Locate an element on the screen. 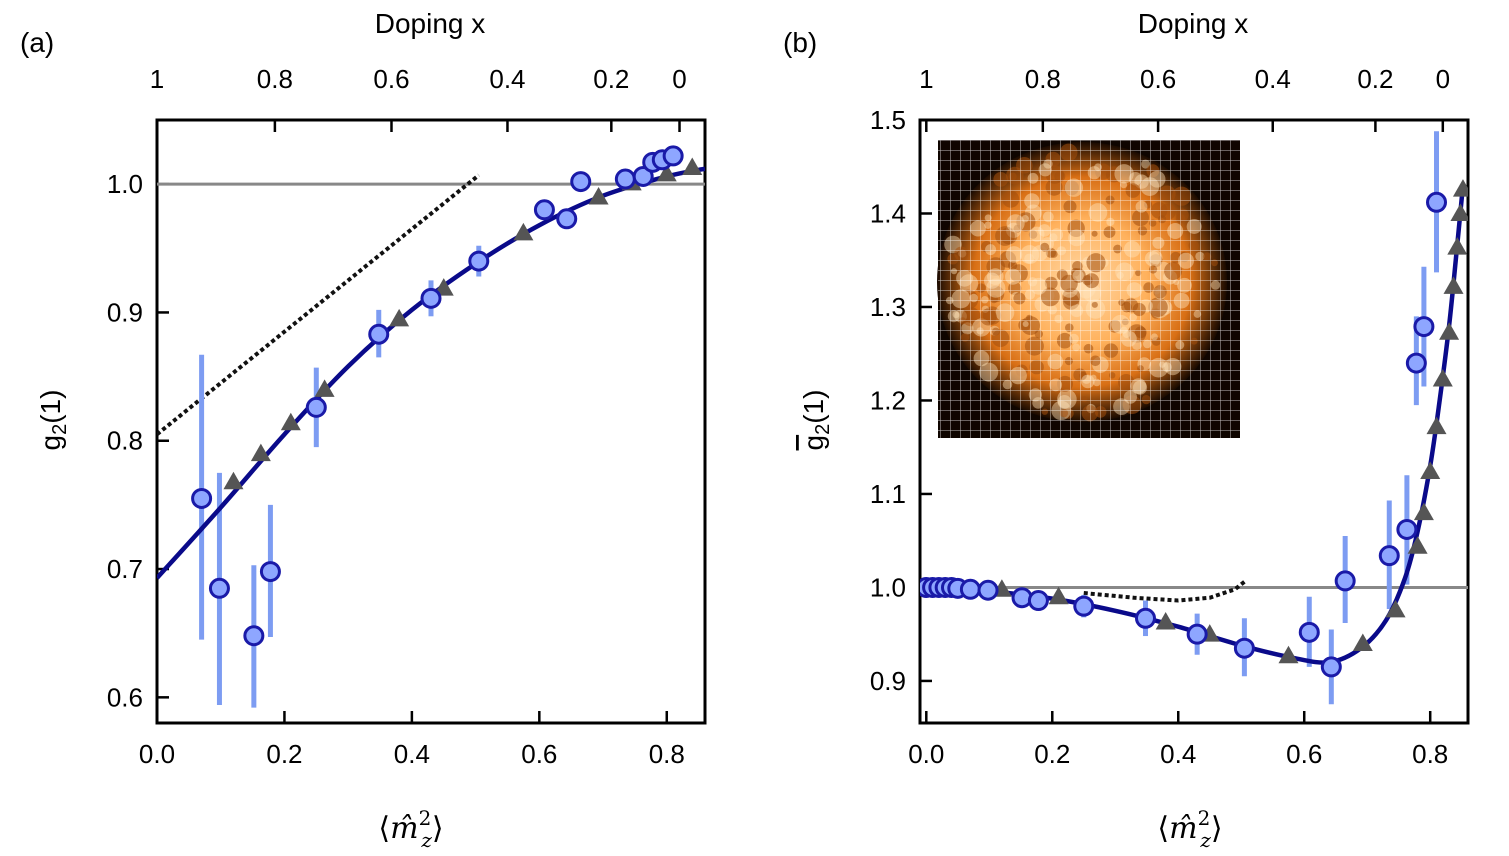  panel-b-top-axis-title-text: Doping x is located at coordinates (1193, 23).